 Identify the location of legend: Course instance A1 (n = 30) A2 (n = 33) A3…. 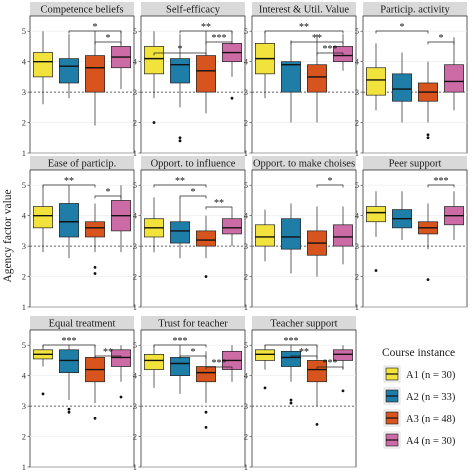
(419, 398).